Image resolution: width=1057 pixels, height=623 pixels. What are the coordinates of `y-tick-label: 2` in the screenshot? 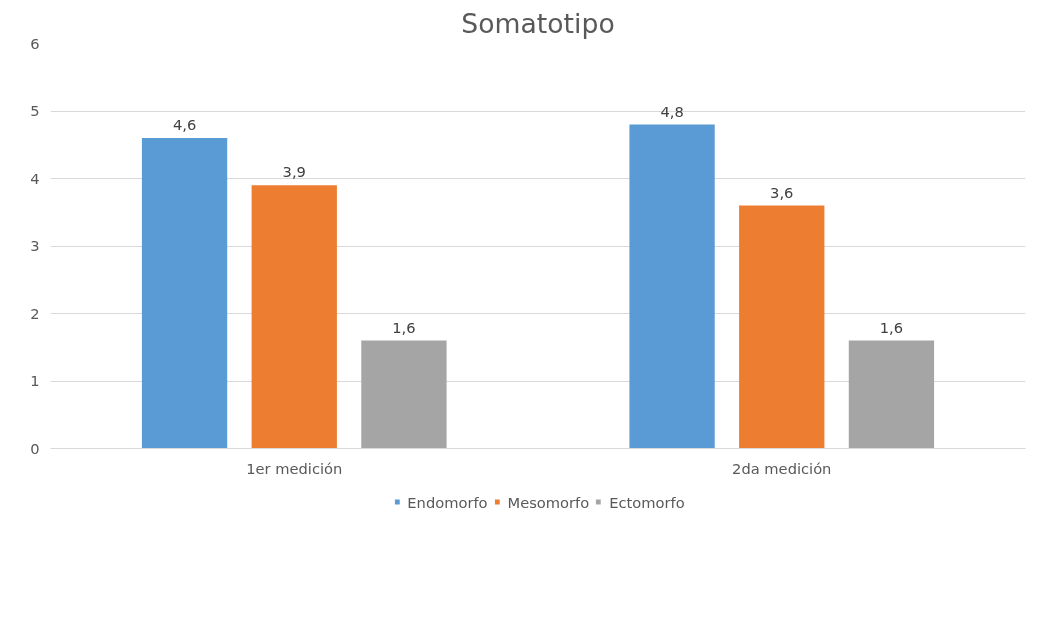 It's located at (35, 313).